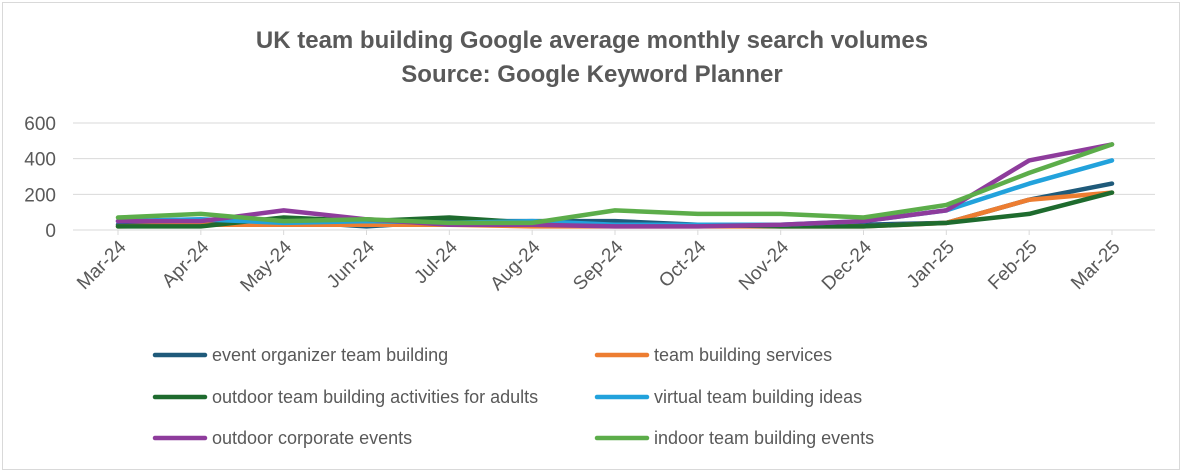  I want to click on x-tick-label: Feb-25, so click(1012, 265).